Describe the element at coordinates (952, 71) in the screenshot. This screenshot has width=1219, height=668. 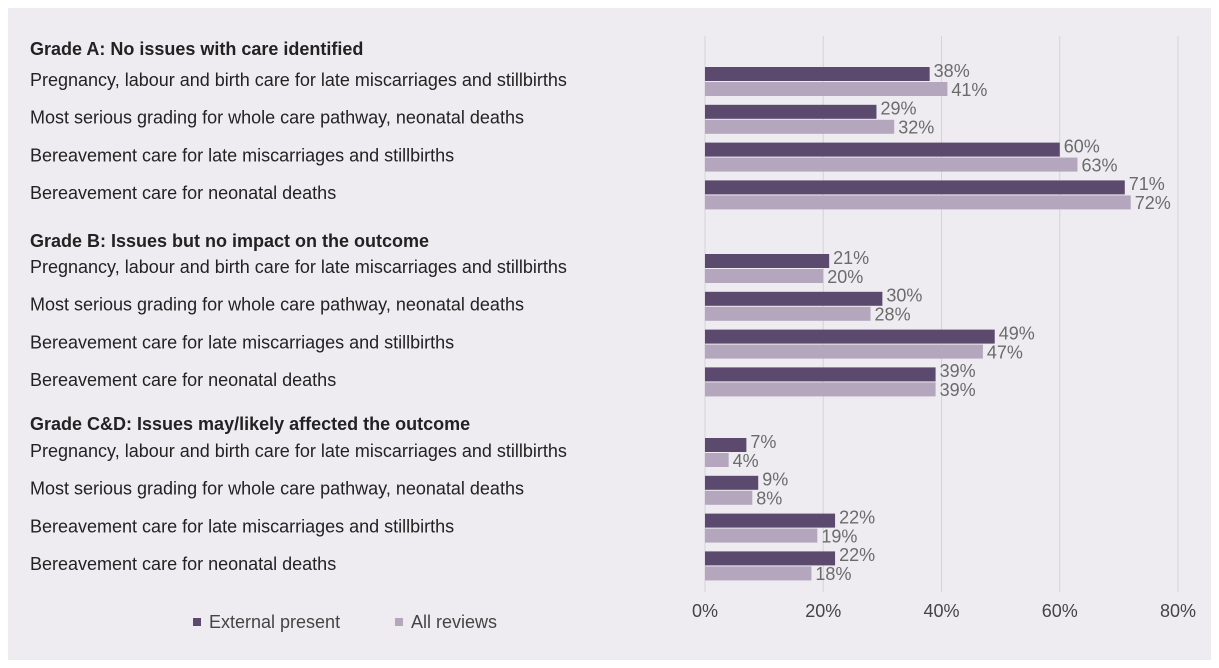
I see `value-label: 38%` at that location.